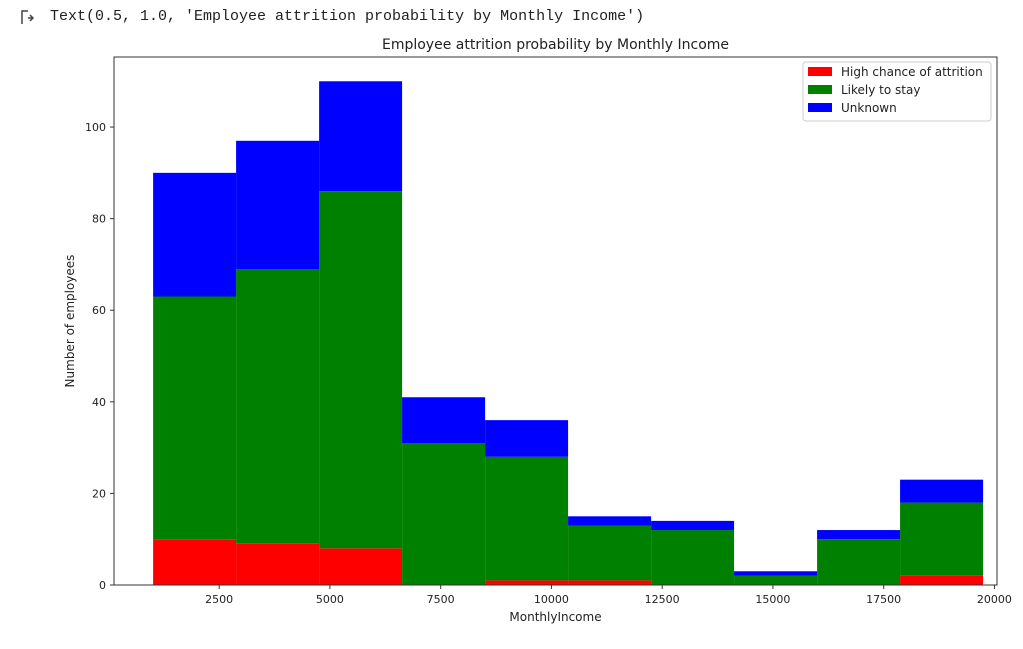 This screenshot has height=649, width=1023. What do you see at coordinates (99, 493) in the screenshot?
I see `y-tick-label: 20` at bounding box center [99, 493].